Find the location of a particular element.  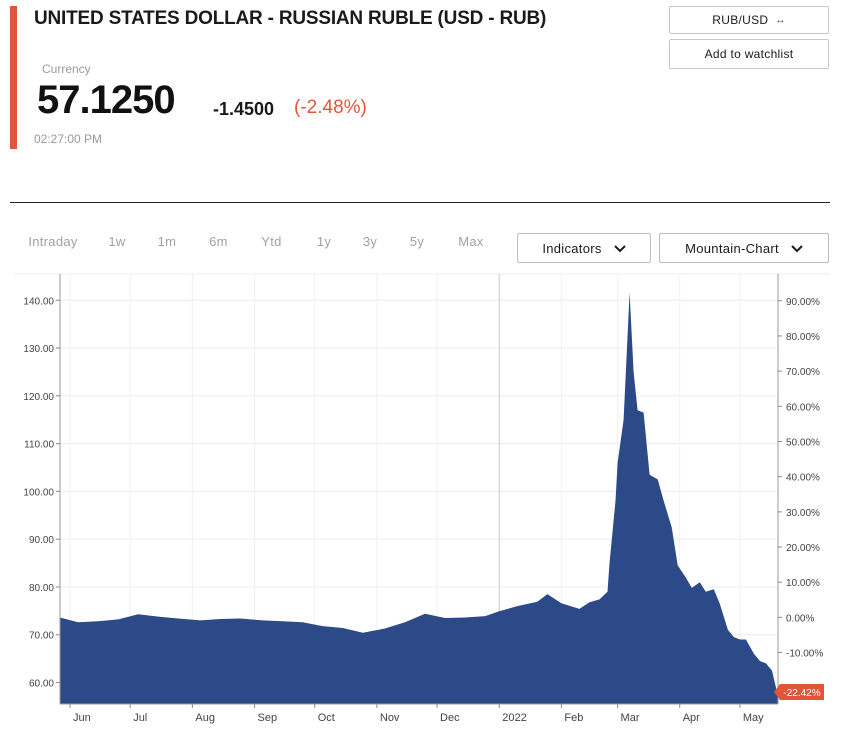

tab-ytd: Ytd is located at coordinates (271, 241).